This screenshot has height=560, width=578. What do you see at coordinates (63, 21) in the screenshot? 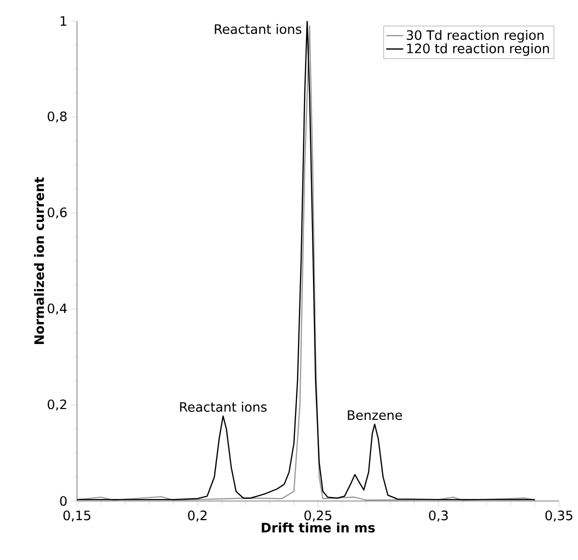
I see `y-tick-label: 1` at bounding box center [63, 21].